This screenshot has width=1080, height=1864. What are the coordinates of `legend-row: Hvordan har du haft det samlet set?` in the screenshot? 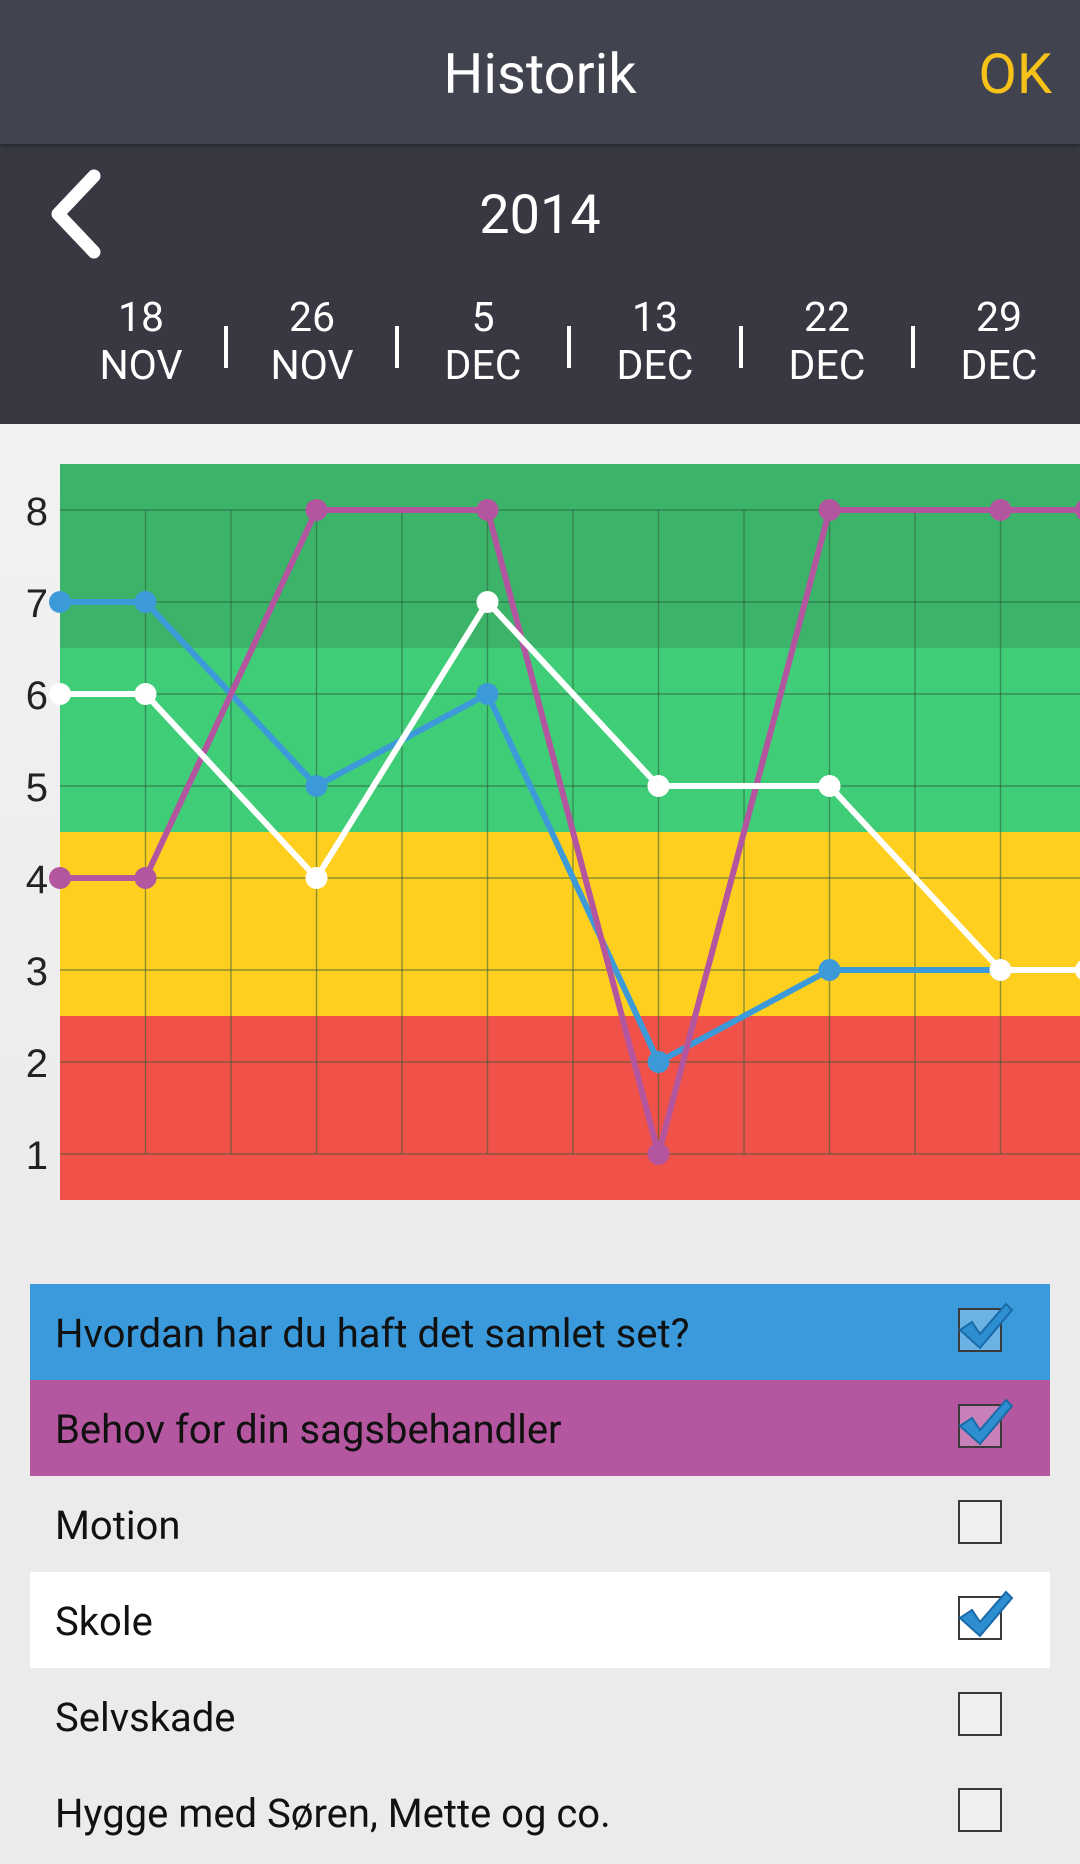 It's located at (540, 1332).